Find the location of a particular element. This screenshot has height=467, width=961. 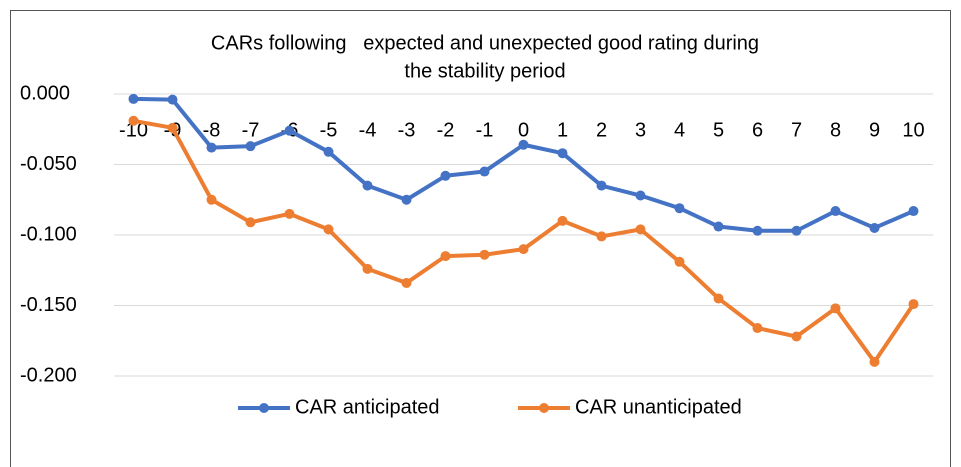

y-tick-label: -0.200 is located at coordinates (48, 375).